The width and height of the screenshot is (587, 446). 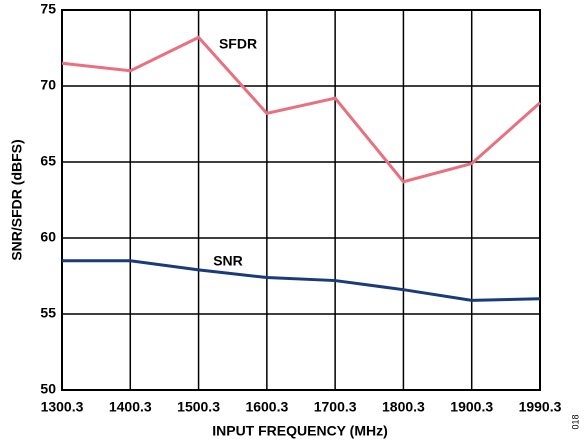 I want to click on x-tick-label: 1300.3, so click(x=62, y=407).